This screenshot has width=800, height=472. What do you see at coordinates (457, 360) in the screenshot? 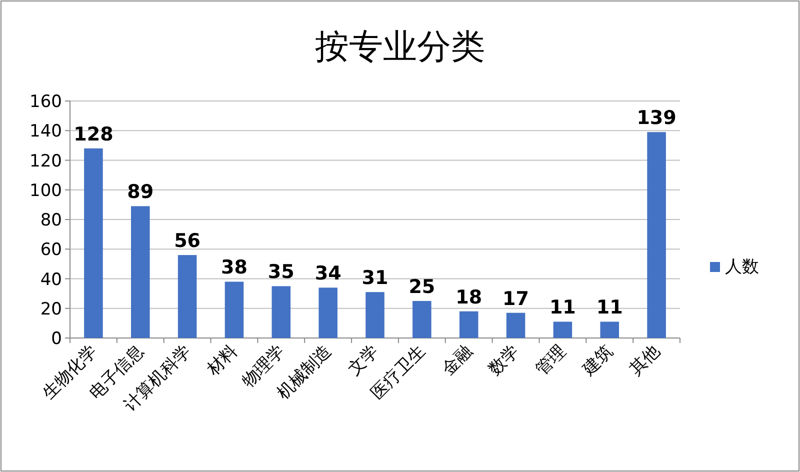
I see `x-tick-label: 金融` at bounding box center [457, 360].